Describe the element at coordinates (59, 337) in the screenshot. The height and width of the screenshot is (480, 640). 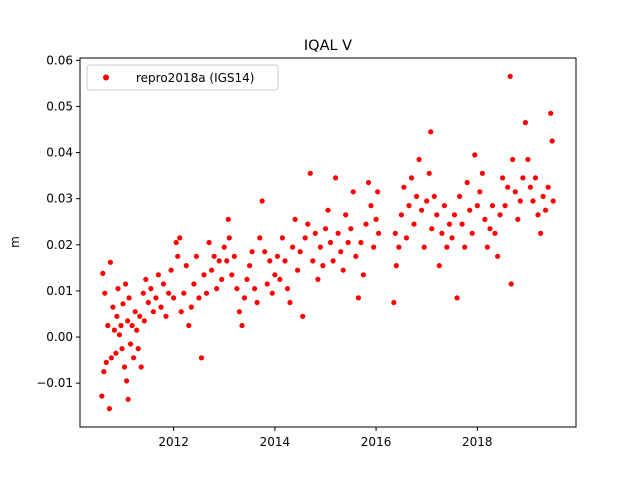
I see `y-tick-label: 0.00` at that location.